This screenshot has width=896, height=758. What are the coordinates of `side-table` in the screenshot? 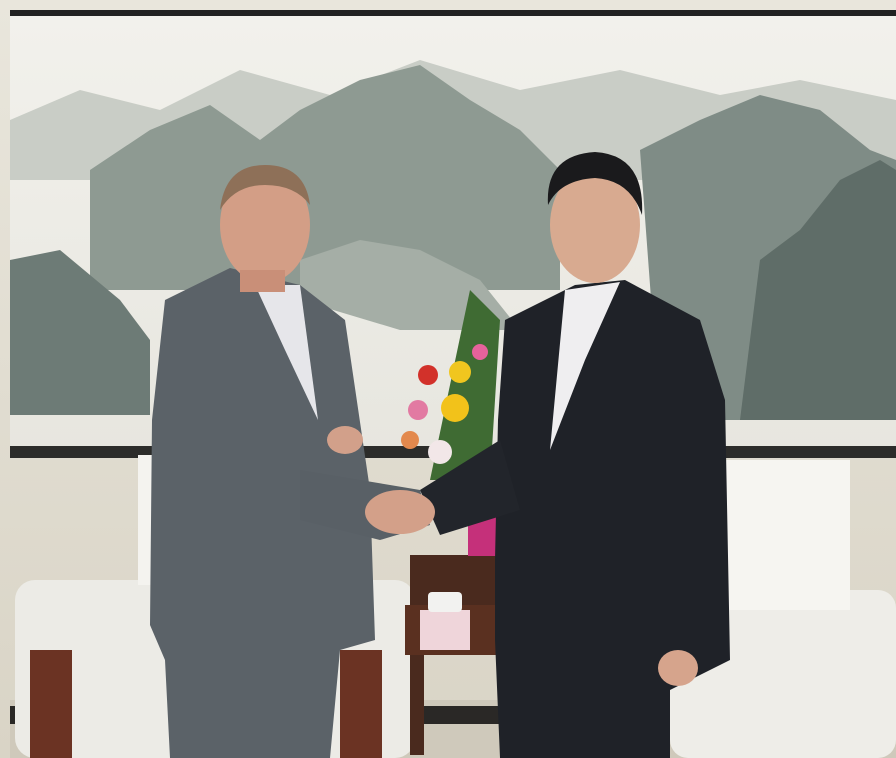 It's located at (455, 633).